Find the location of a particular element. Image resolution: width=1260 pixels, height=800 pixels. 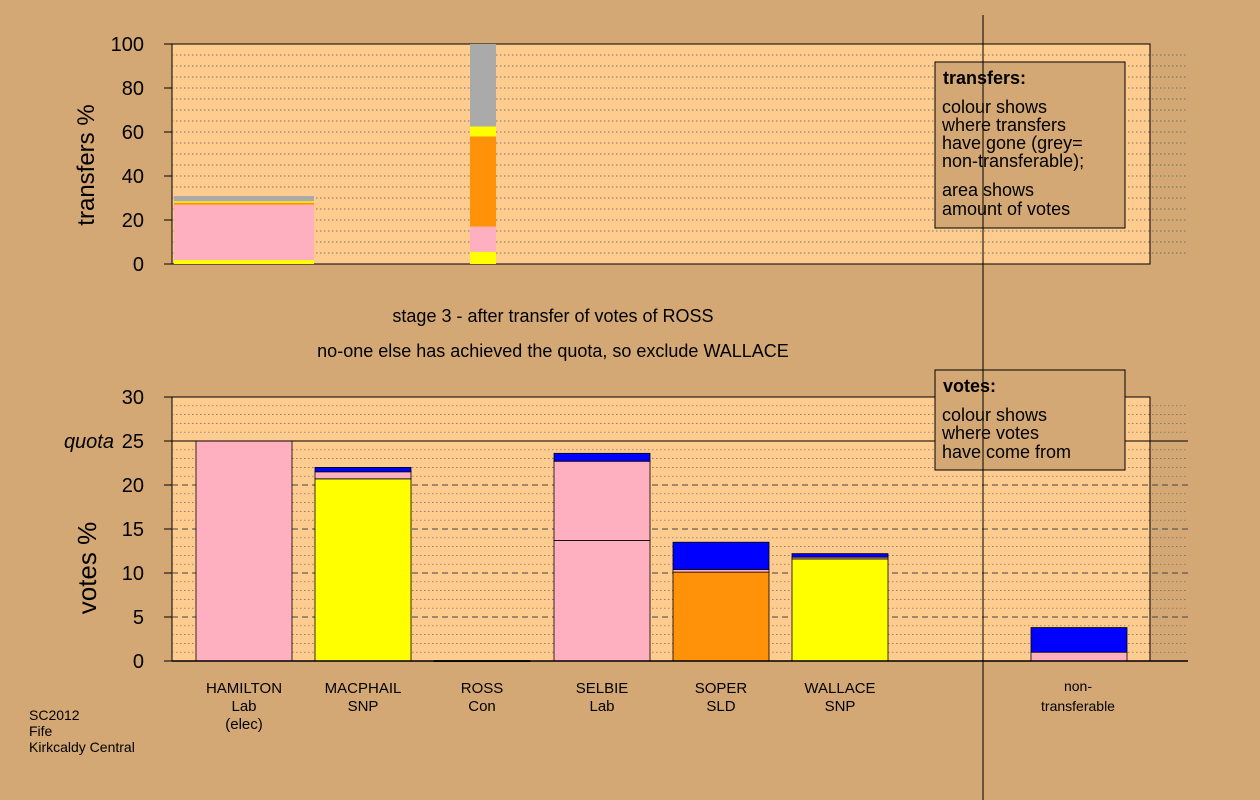

transfers-tick-label: 40 is located at coordinates (133, 177).